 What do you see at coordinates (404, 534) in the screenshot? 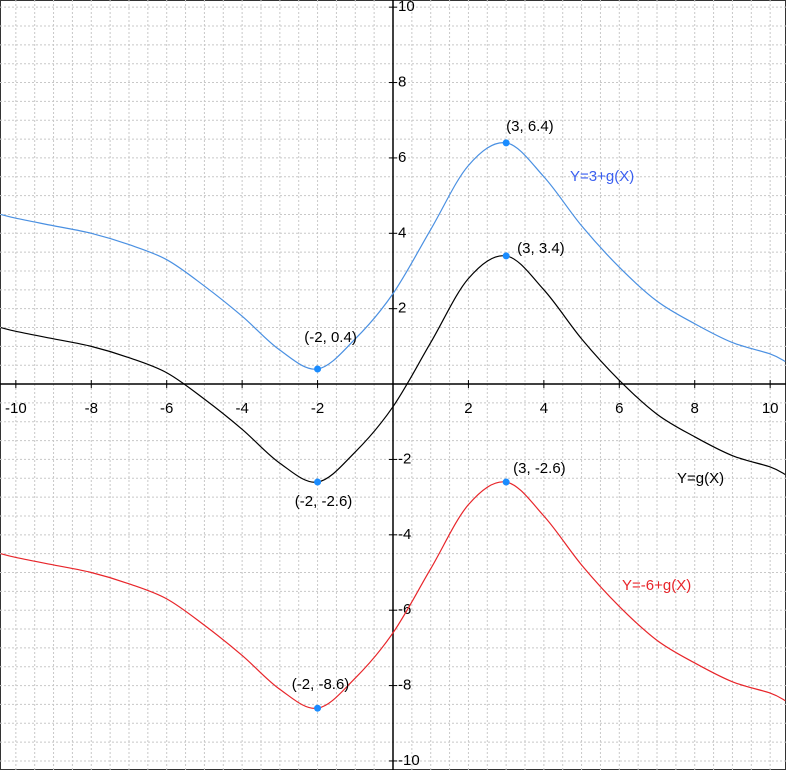
I see `y-tick-label: -4` at bounding box center [404, 534].